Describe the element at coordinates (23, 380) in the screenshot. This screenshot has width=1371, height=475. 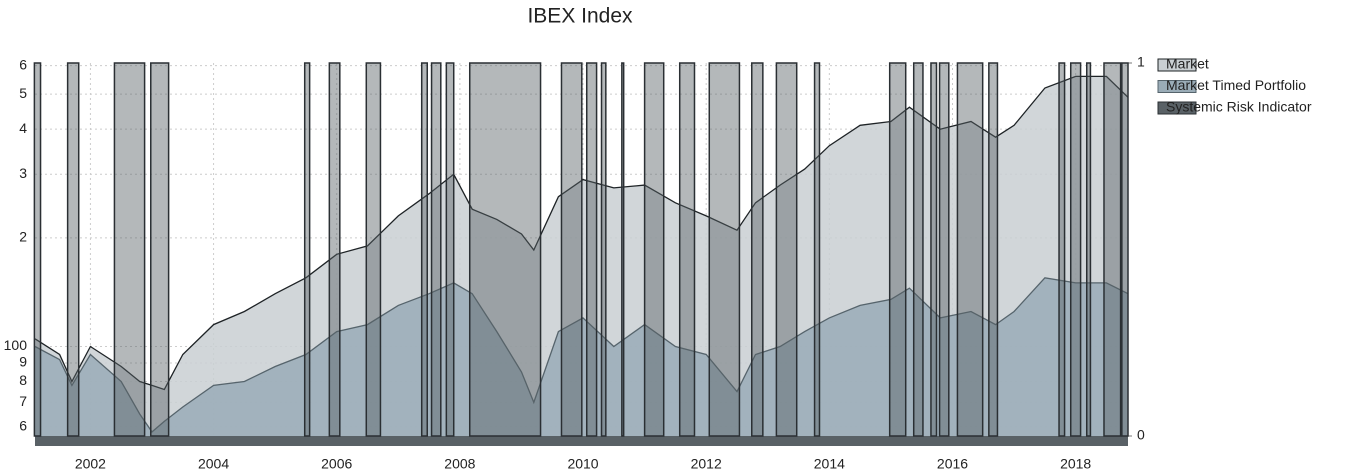
I see `y-tick-label: 8` at that location.